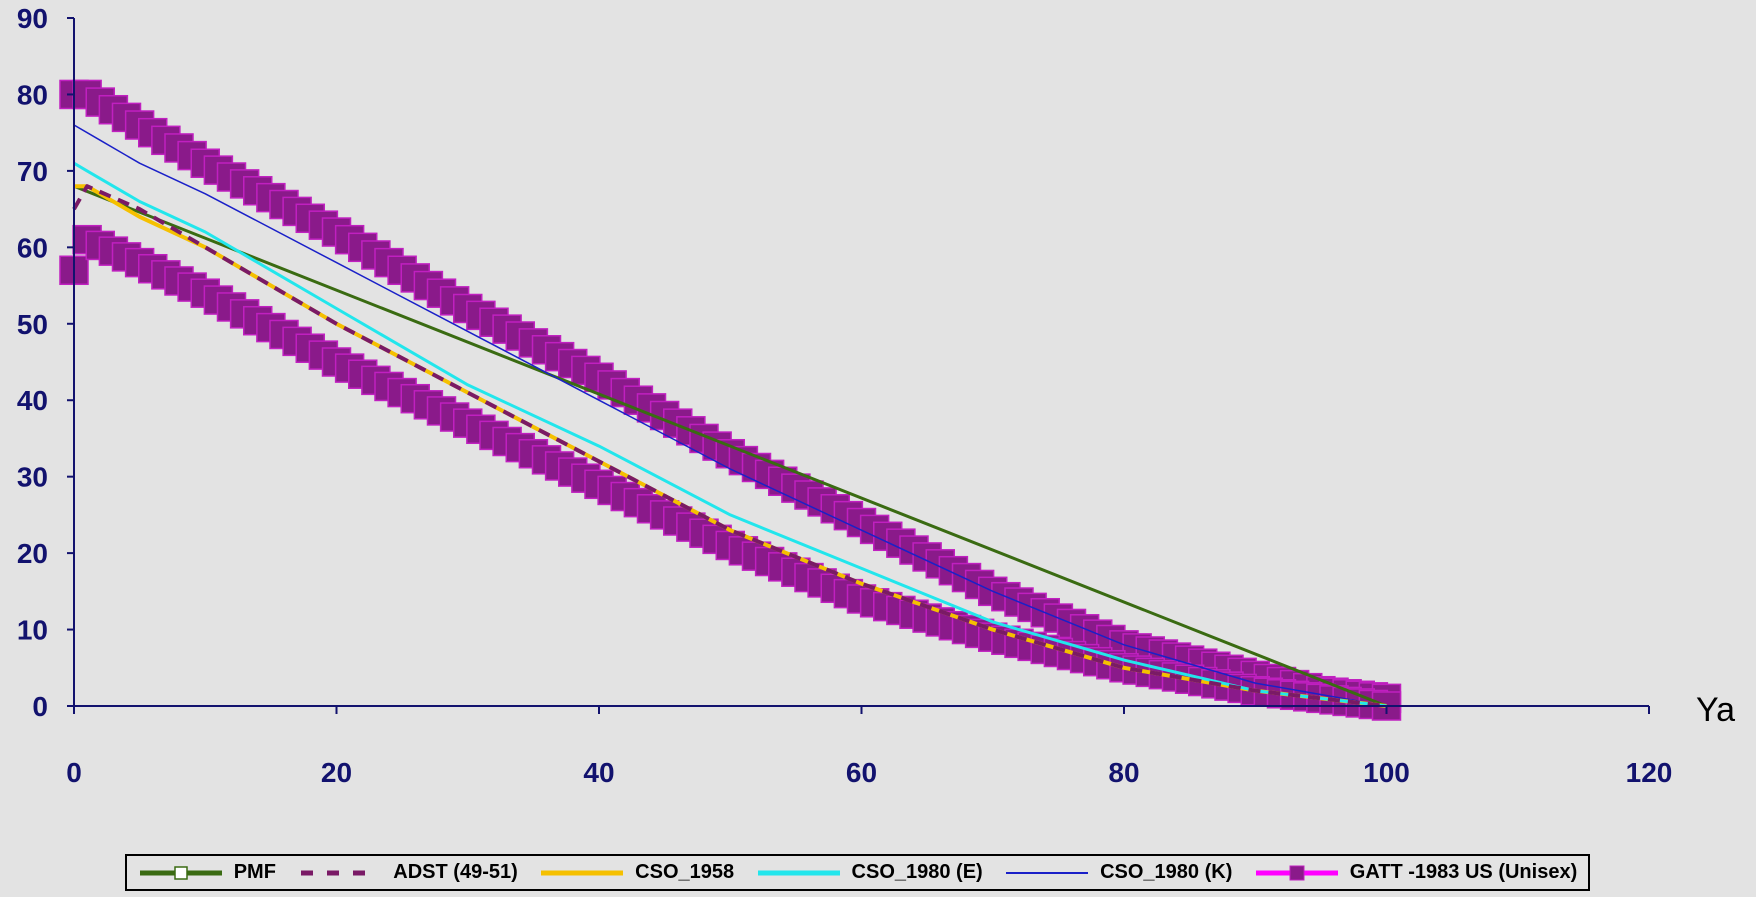  I want to click on y-tick-label: 10, so click(32, 630).